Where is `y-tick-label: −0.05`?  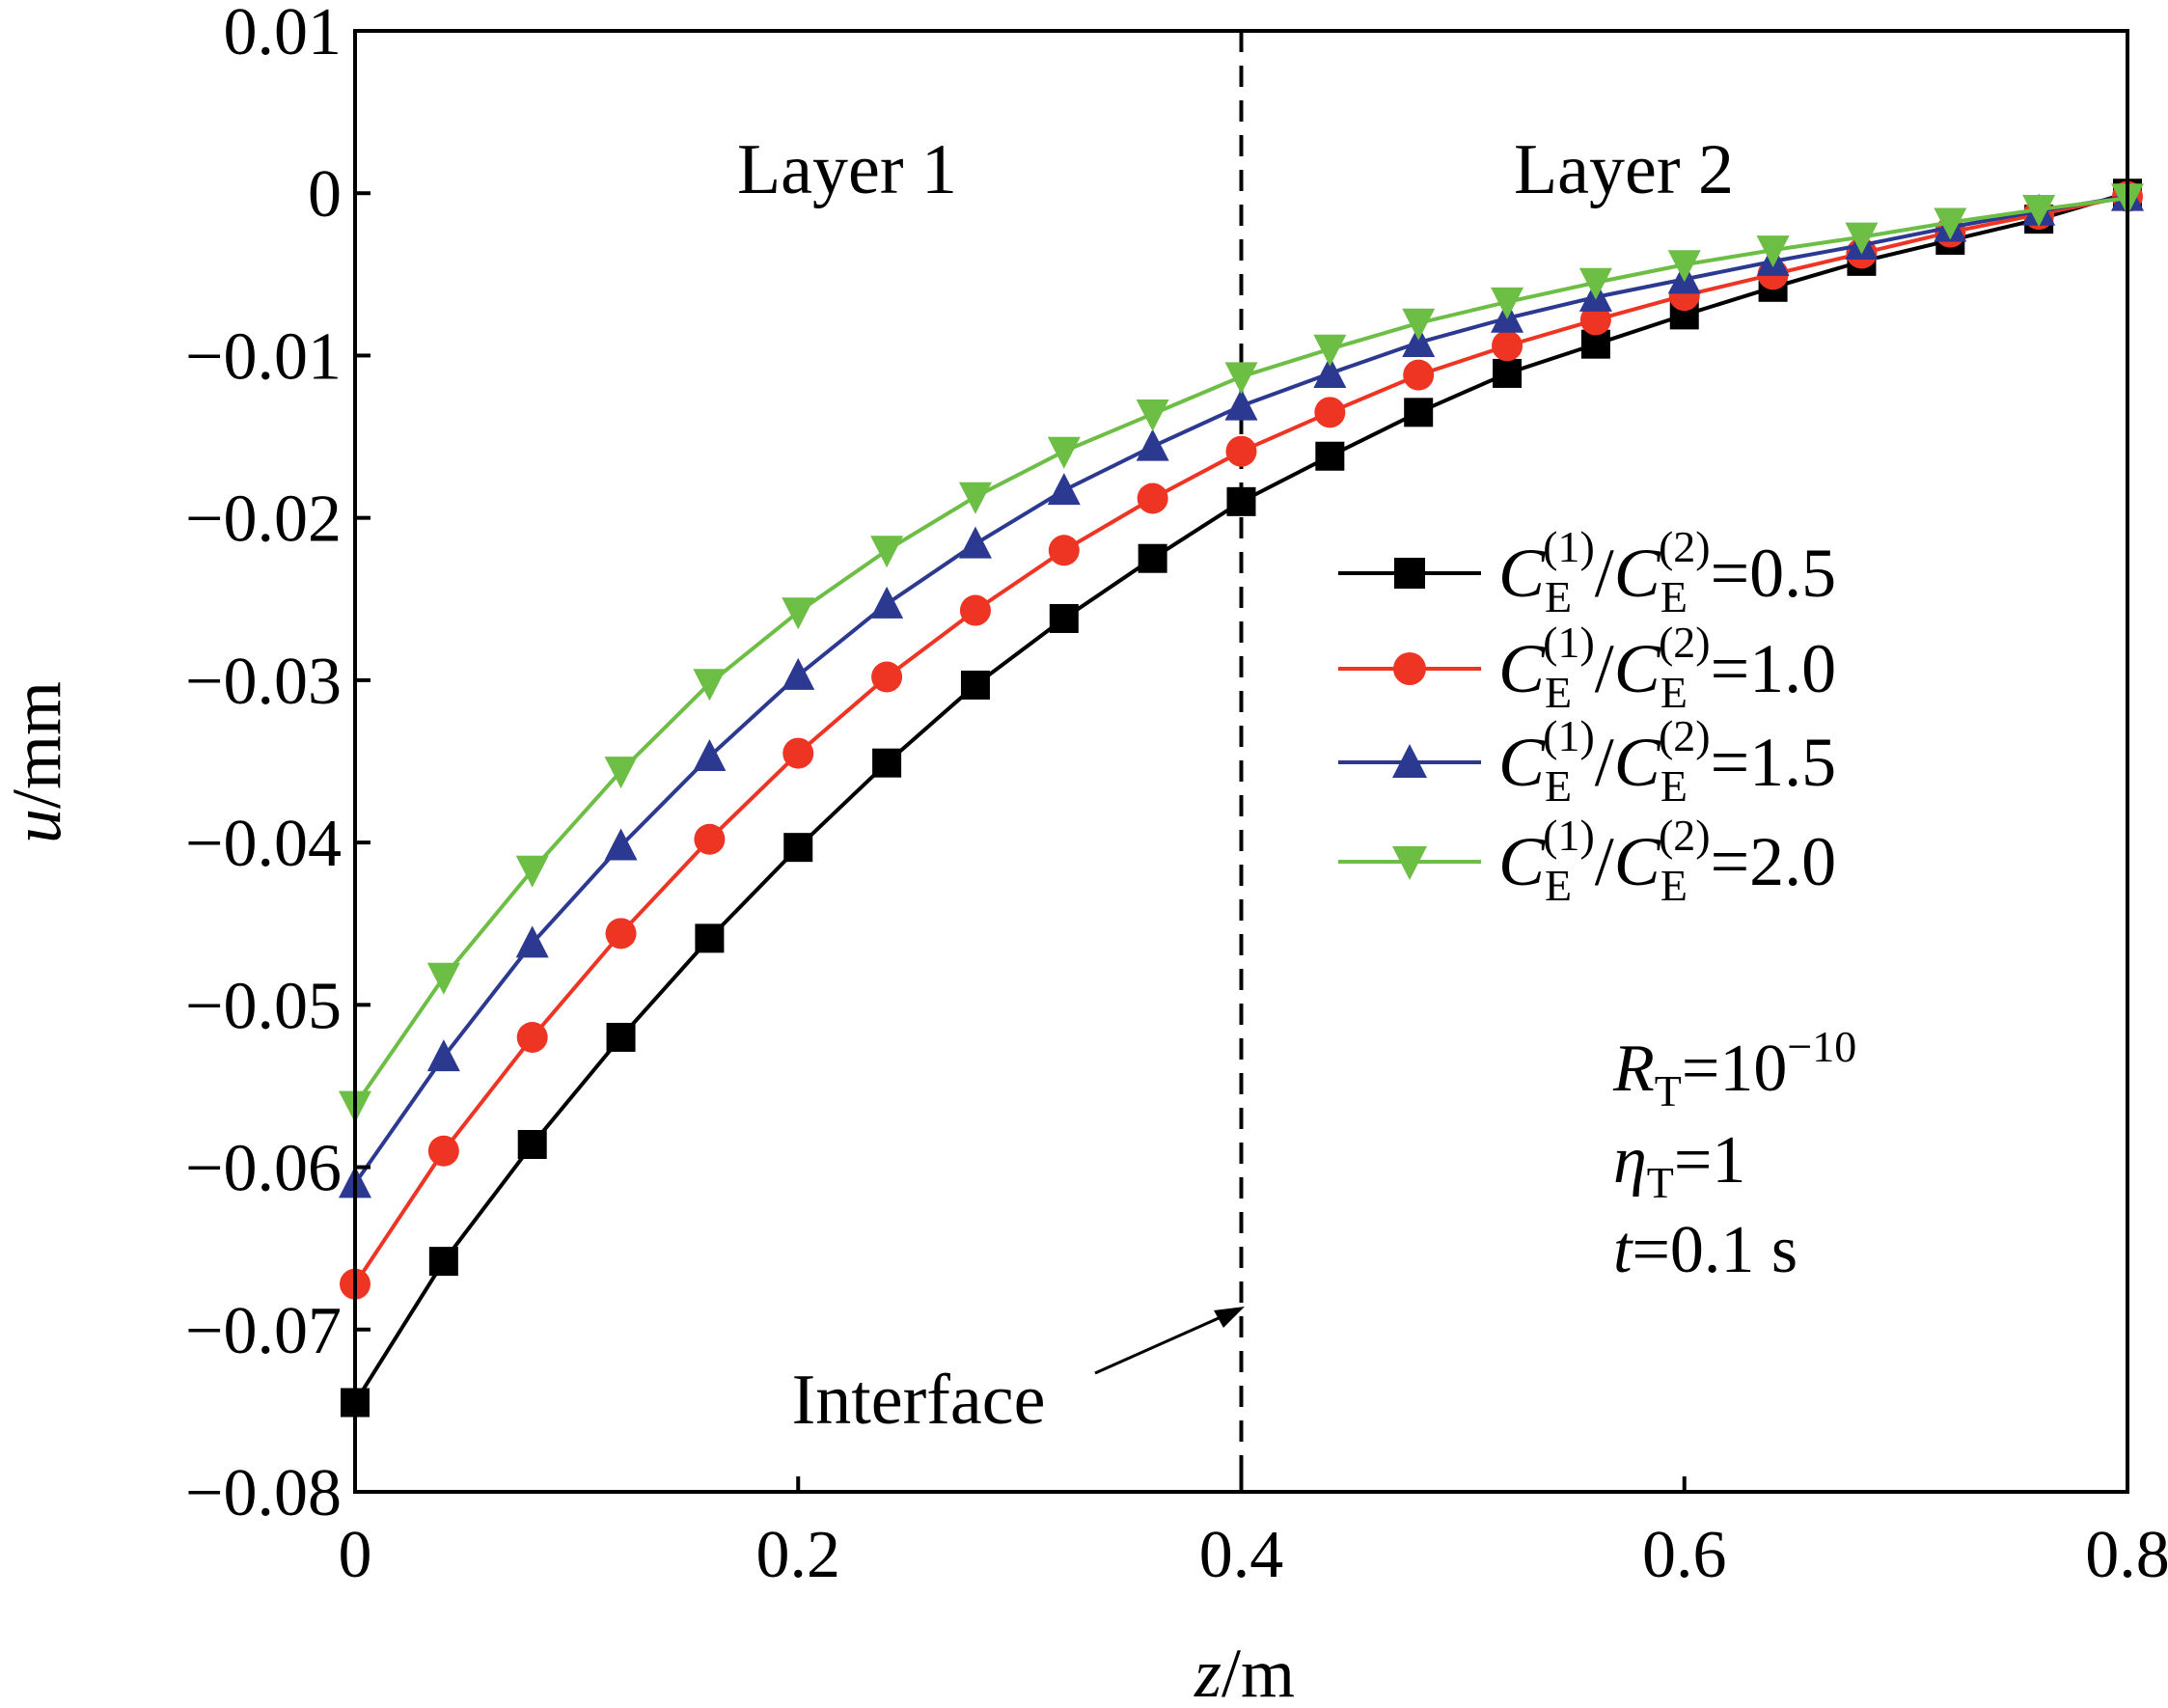
y-tick-label: −0.05 is located at coordinates (263, 1006).